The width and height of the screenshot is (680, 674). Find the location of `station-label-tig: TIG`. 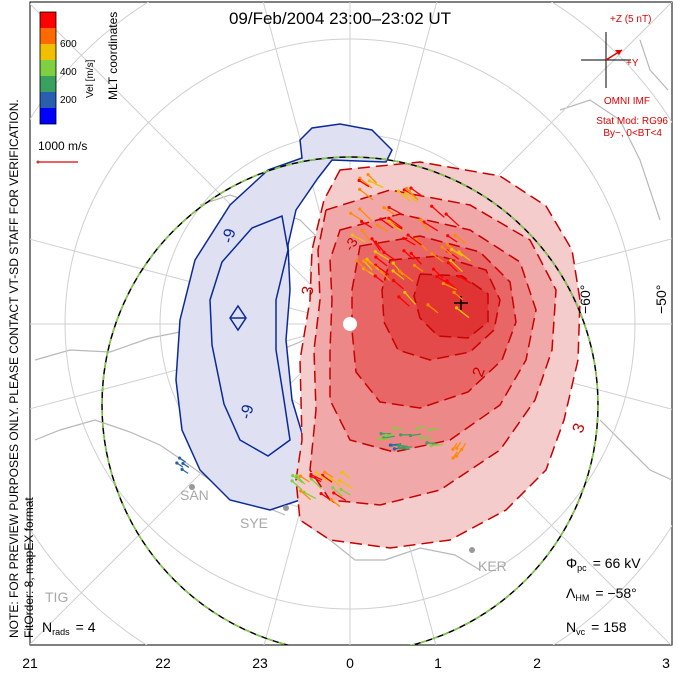

station-label-tig: TIG is located at coordinates (56, 597).